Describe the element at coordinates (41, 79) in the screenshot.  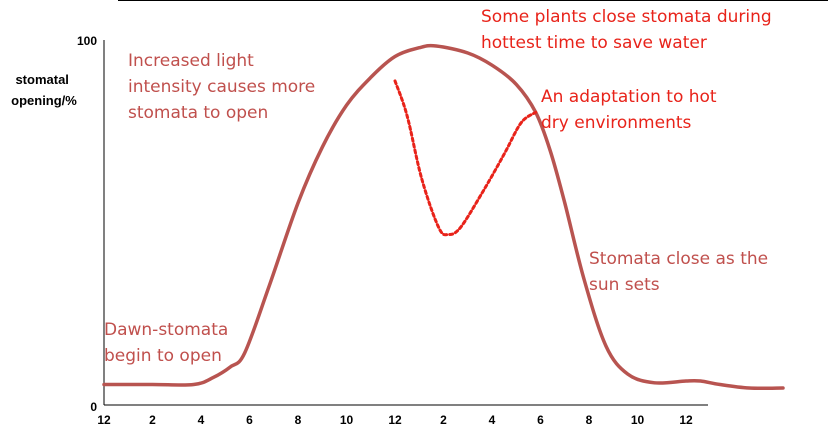
I see `y-axis-title-line-1: stomatal` at that location.